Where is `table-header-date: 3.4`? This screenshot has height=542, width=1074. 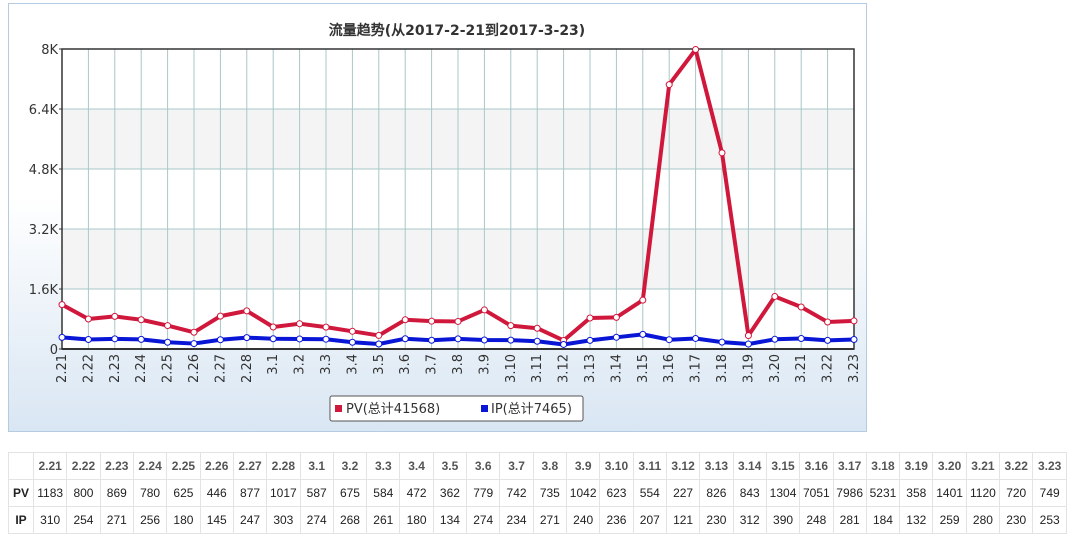
table-header-date: 3.4 is located at coordinates (416, 466).